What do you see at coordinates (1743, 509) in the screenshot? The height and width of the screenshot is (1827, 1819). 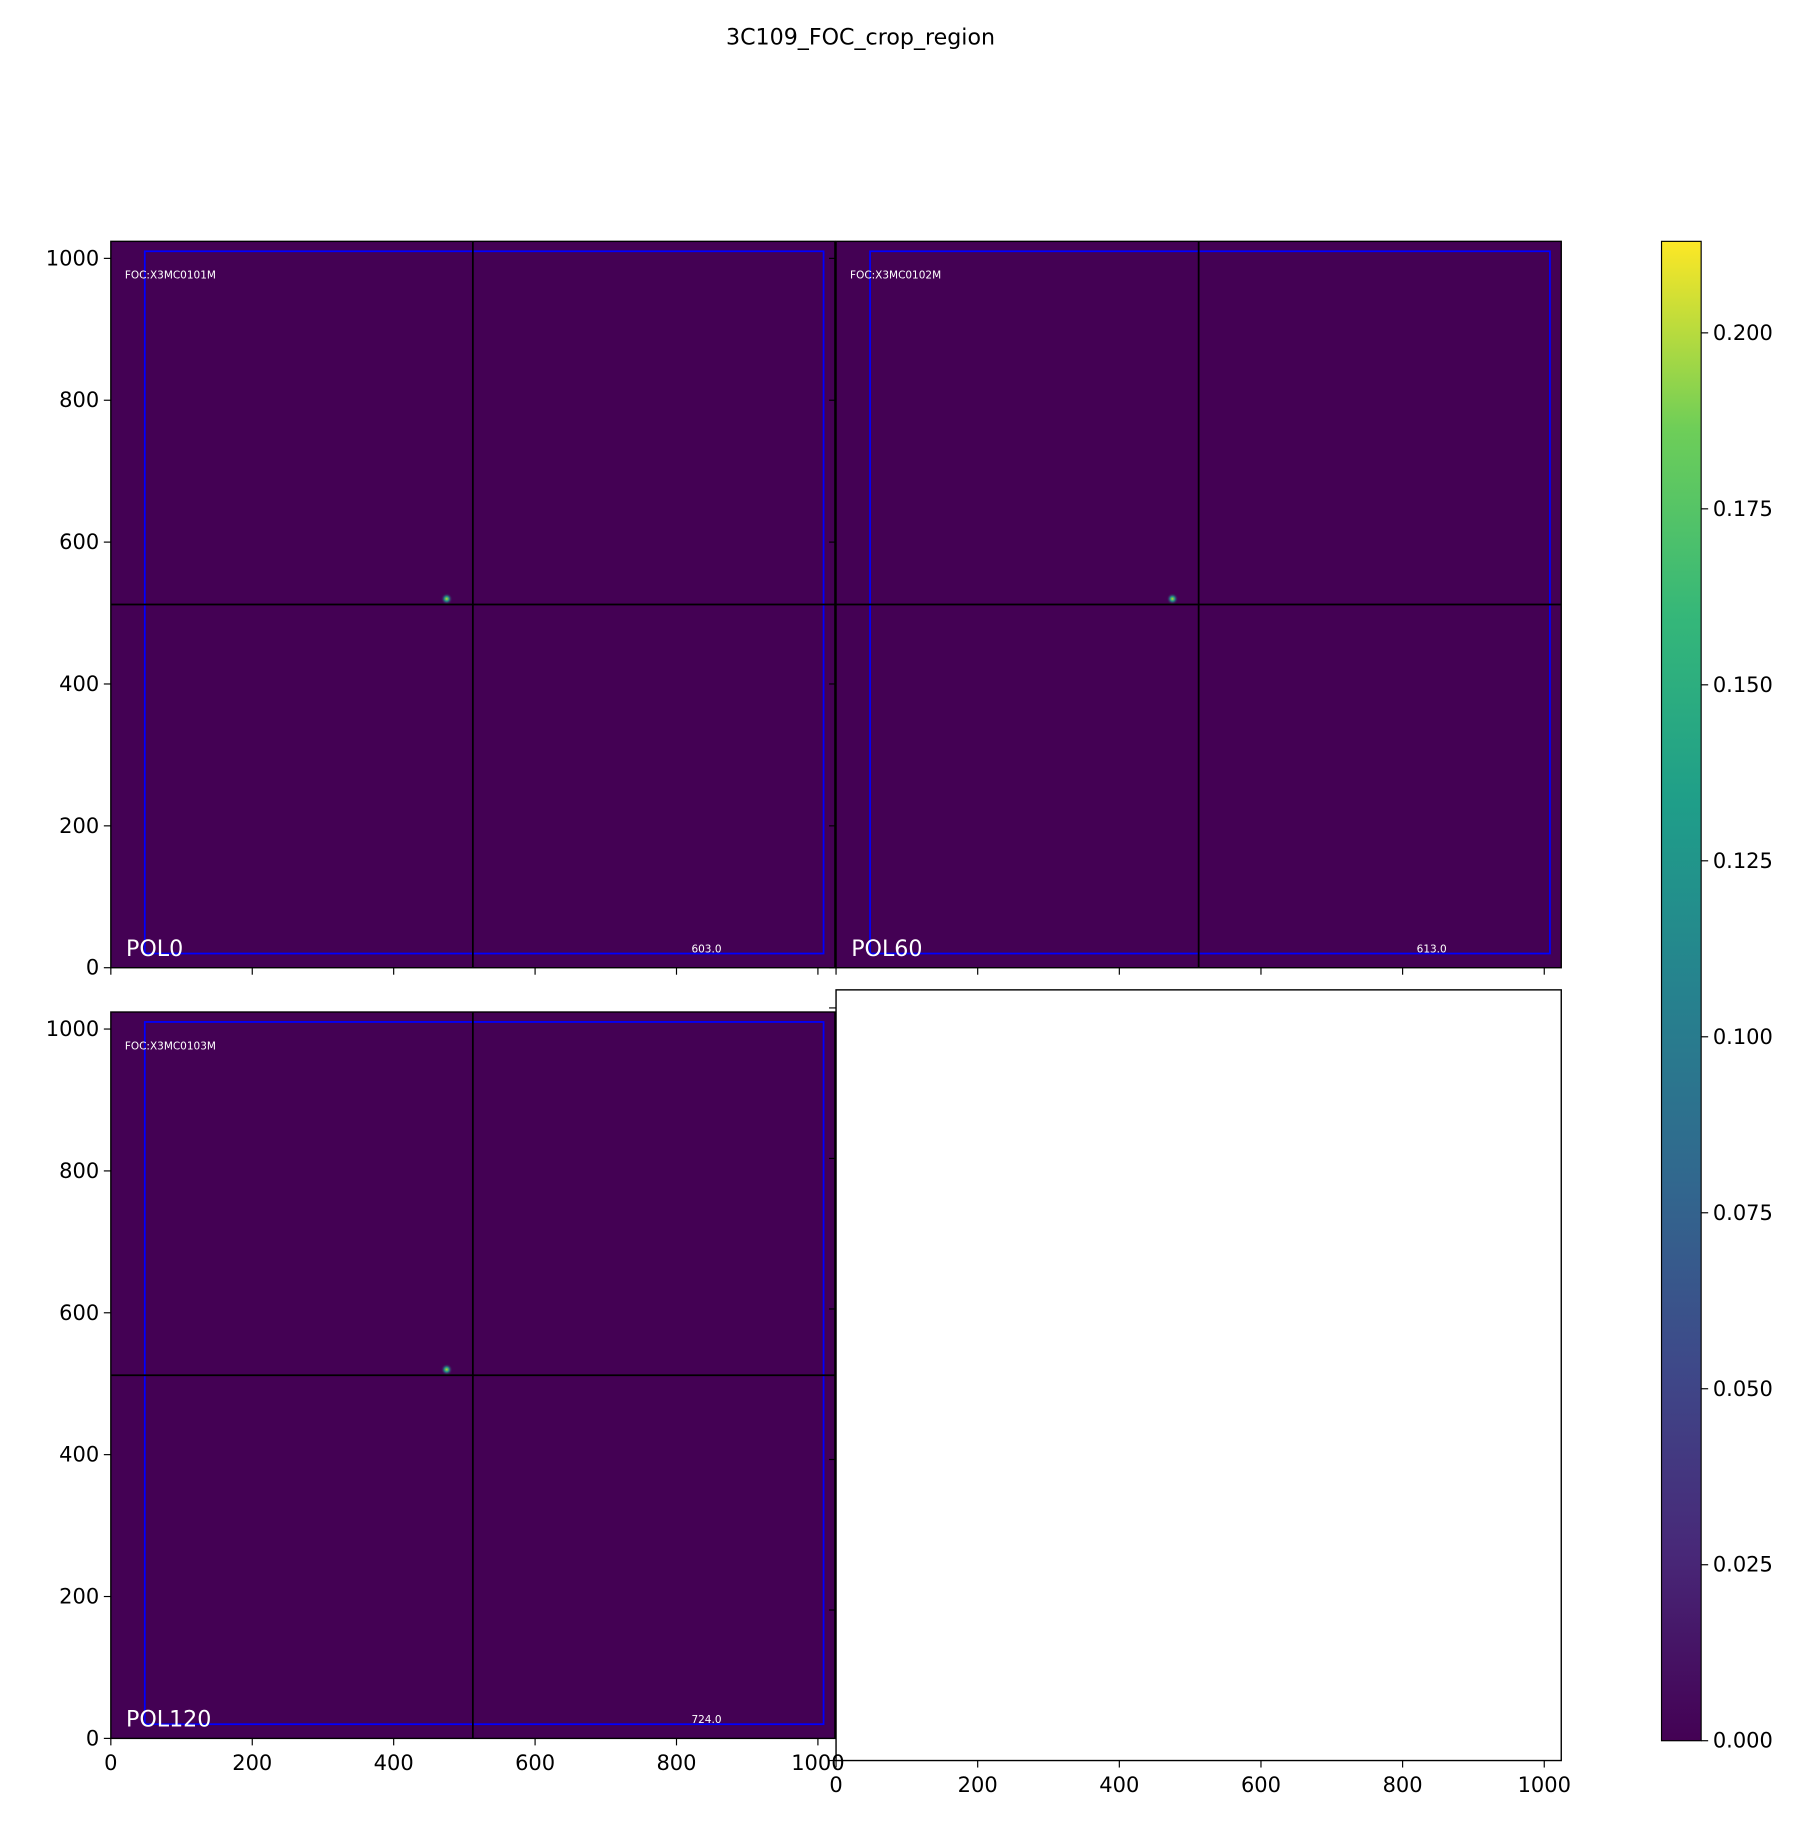 I see `colorbar-tick-label: 0.175` at bounding box center [1743, 509].